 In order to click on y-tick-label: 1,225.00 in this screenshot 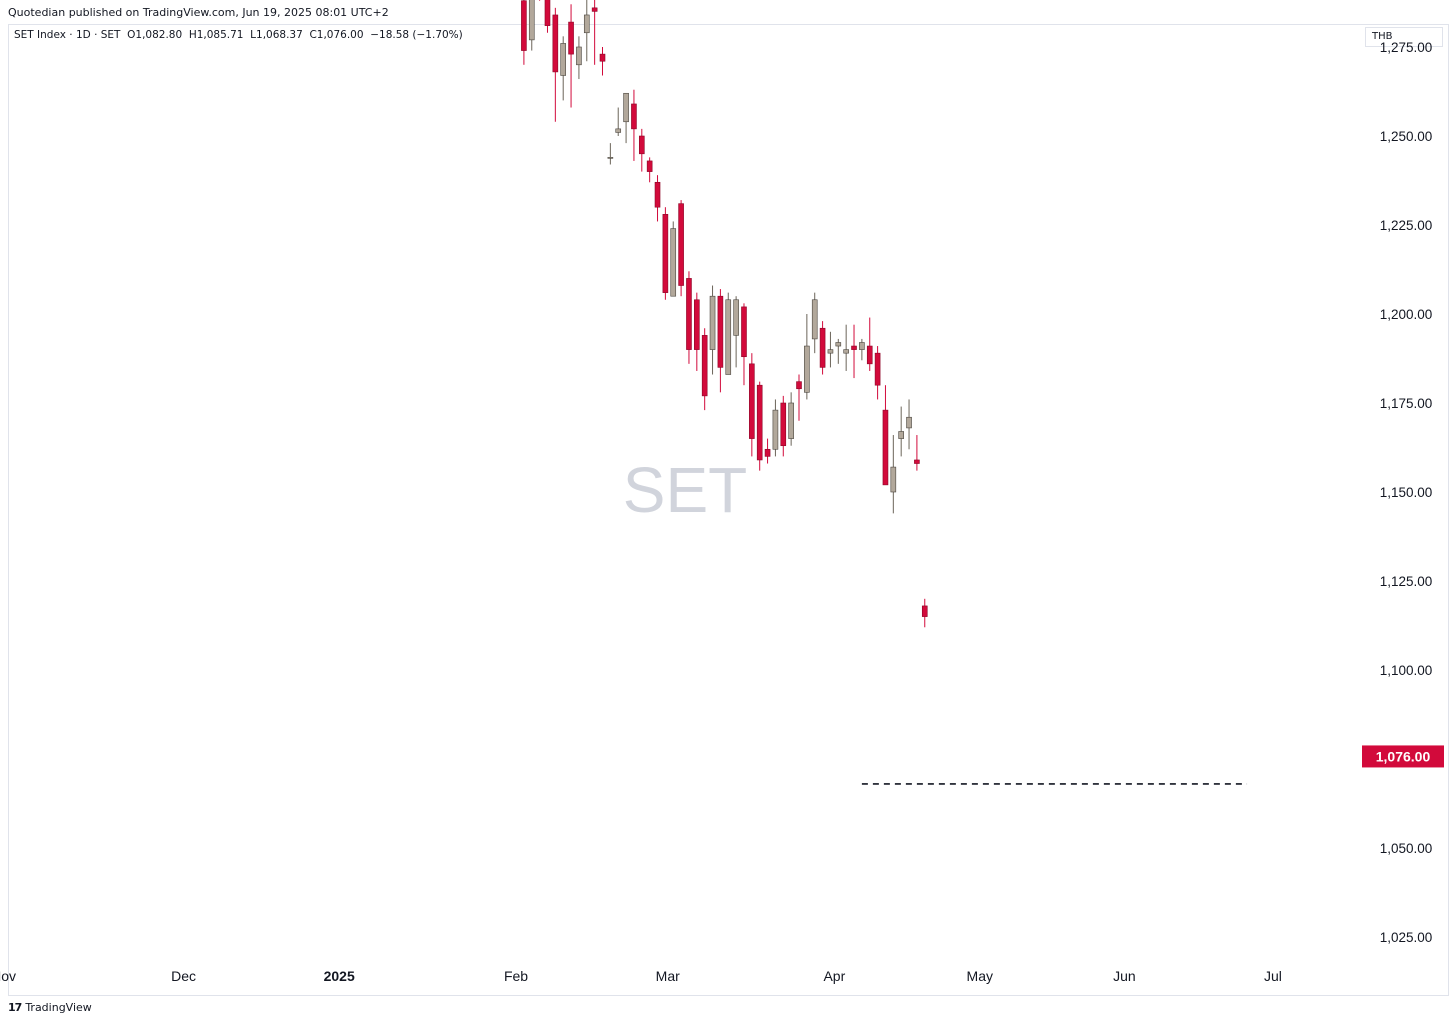, I will do `click(1406, 225)`.